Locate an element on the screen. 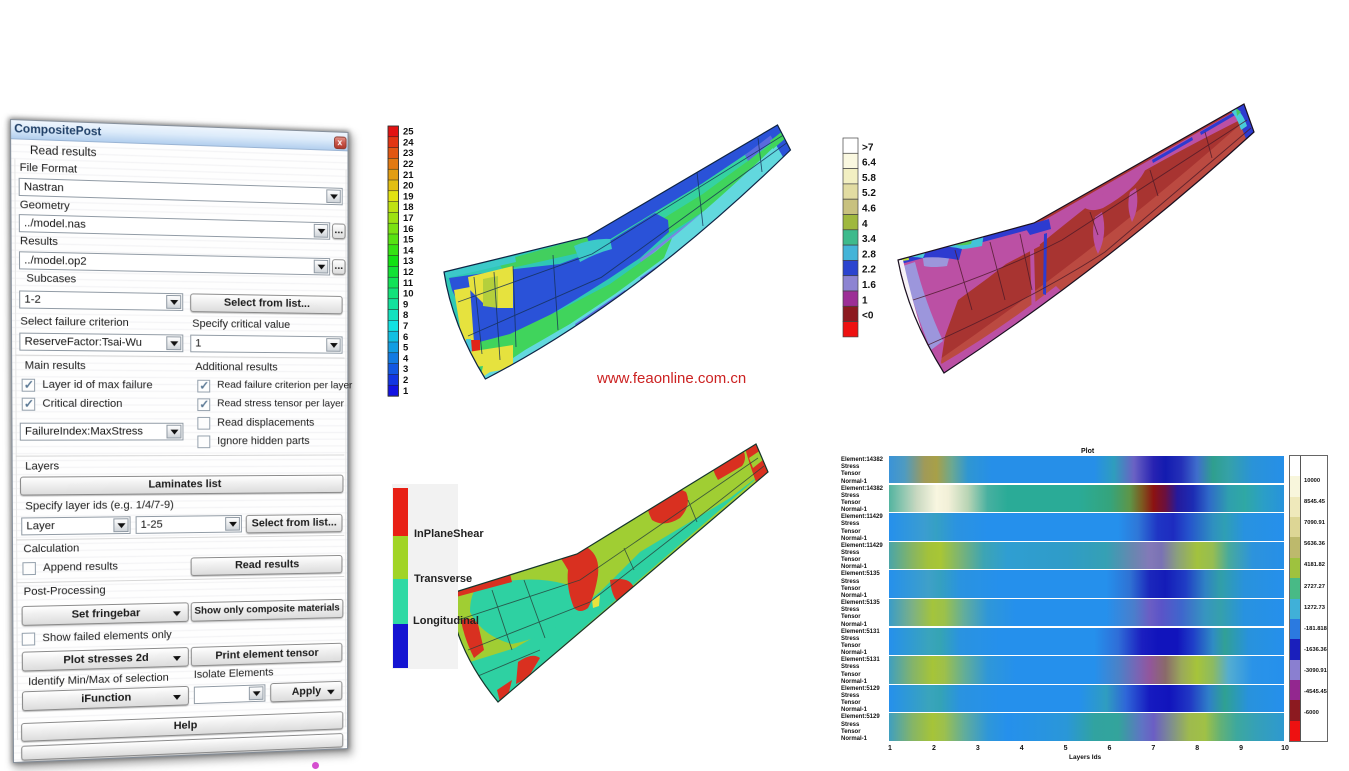 This screenshot has height=771, width=1349. svg-text: 25 is located at coordinates (408, 132).